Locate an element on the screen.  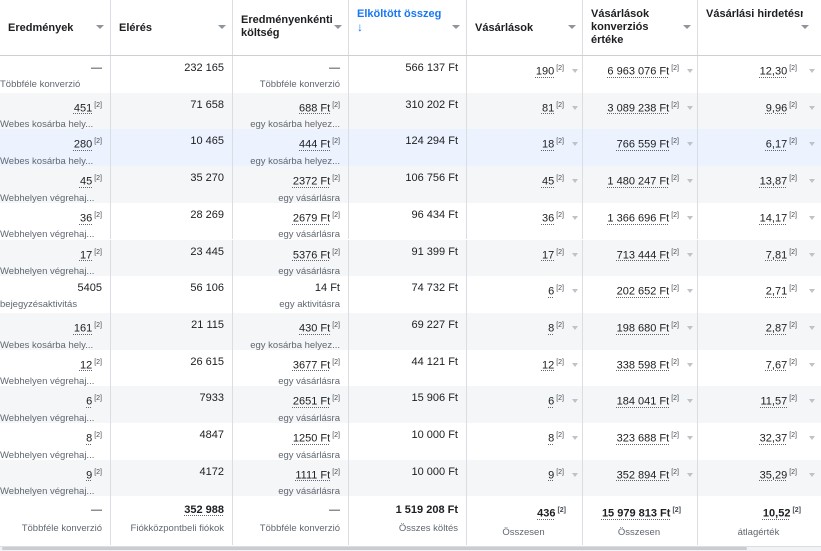
cost-value-number: 2372 Ft is located at coordinates (311, 181).